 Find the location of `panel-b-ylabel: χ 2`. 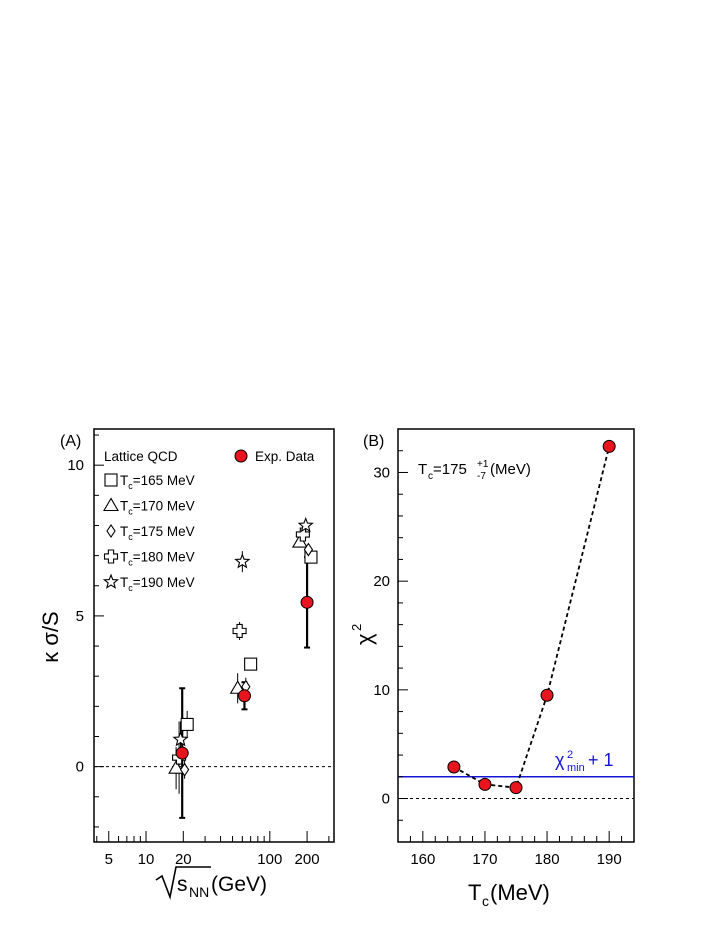

panel-b-ylabel: χ 2 is located at coordinates (363, 634).